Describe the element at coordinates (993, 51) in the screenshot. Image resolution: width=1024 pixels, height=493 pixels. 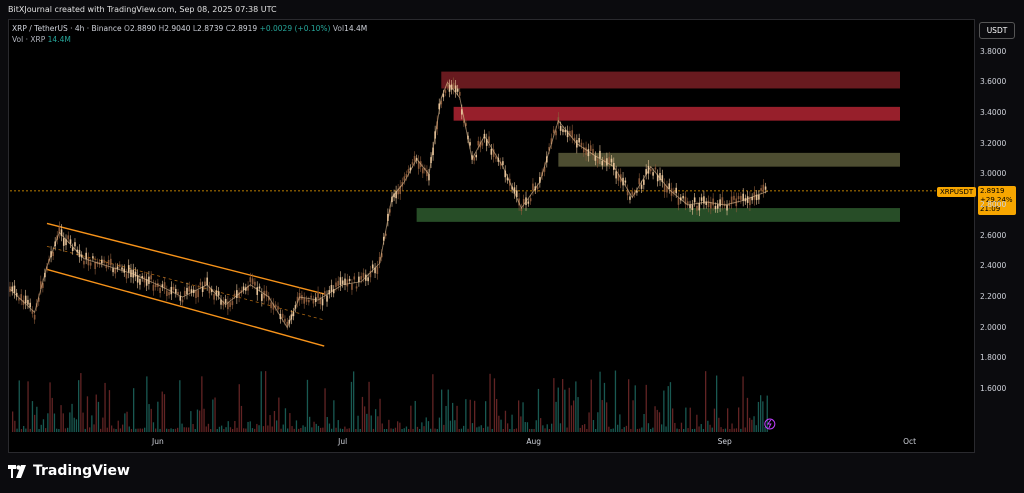
I see `y-tick-label: 3.8000` at that location.